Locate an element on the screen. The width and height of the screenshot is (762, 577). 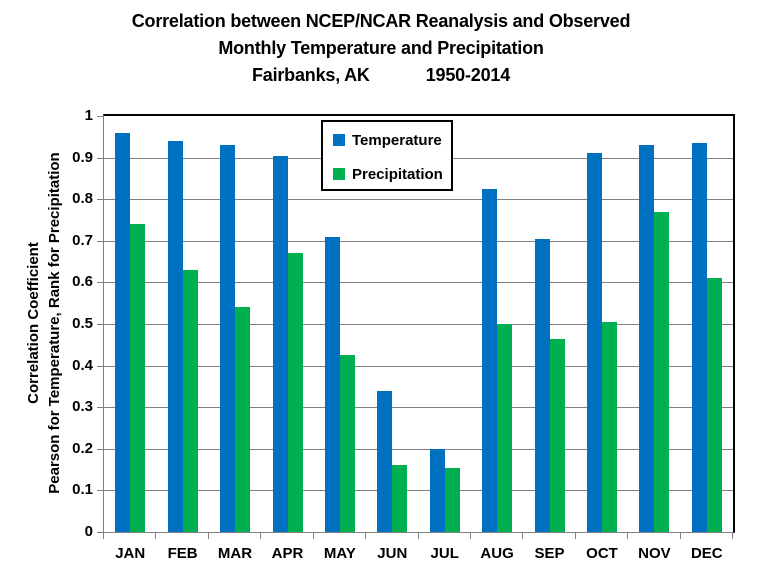
bar-precipitation-may is located at coordinates (347, 443).